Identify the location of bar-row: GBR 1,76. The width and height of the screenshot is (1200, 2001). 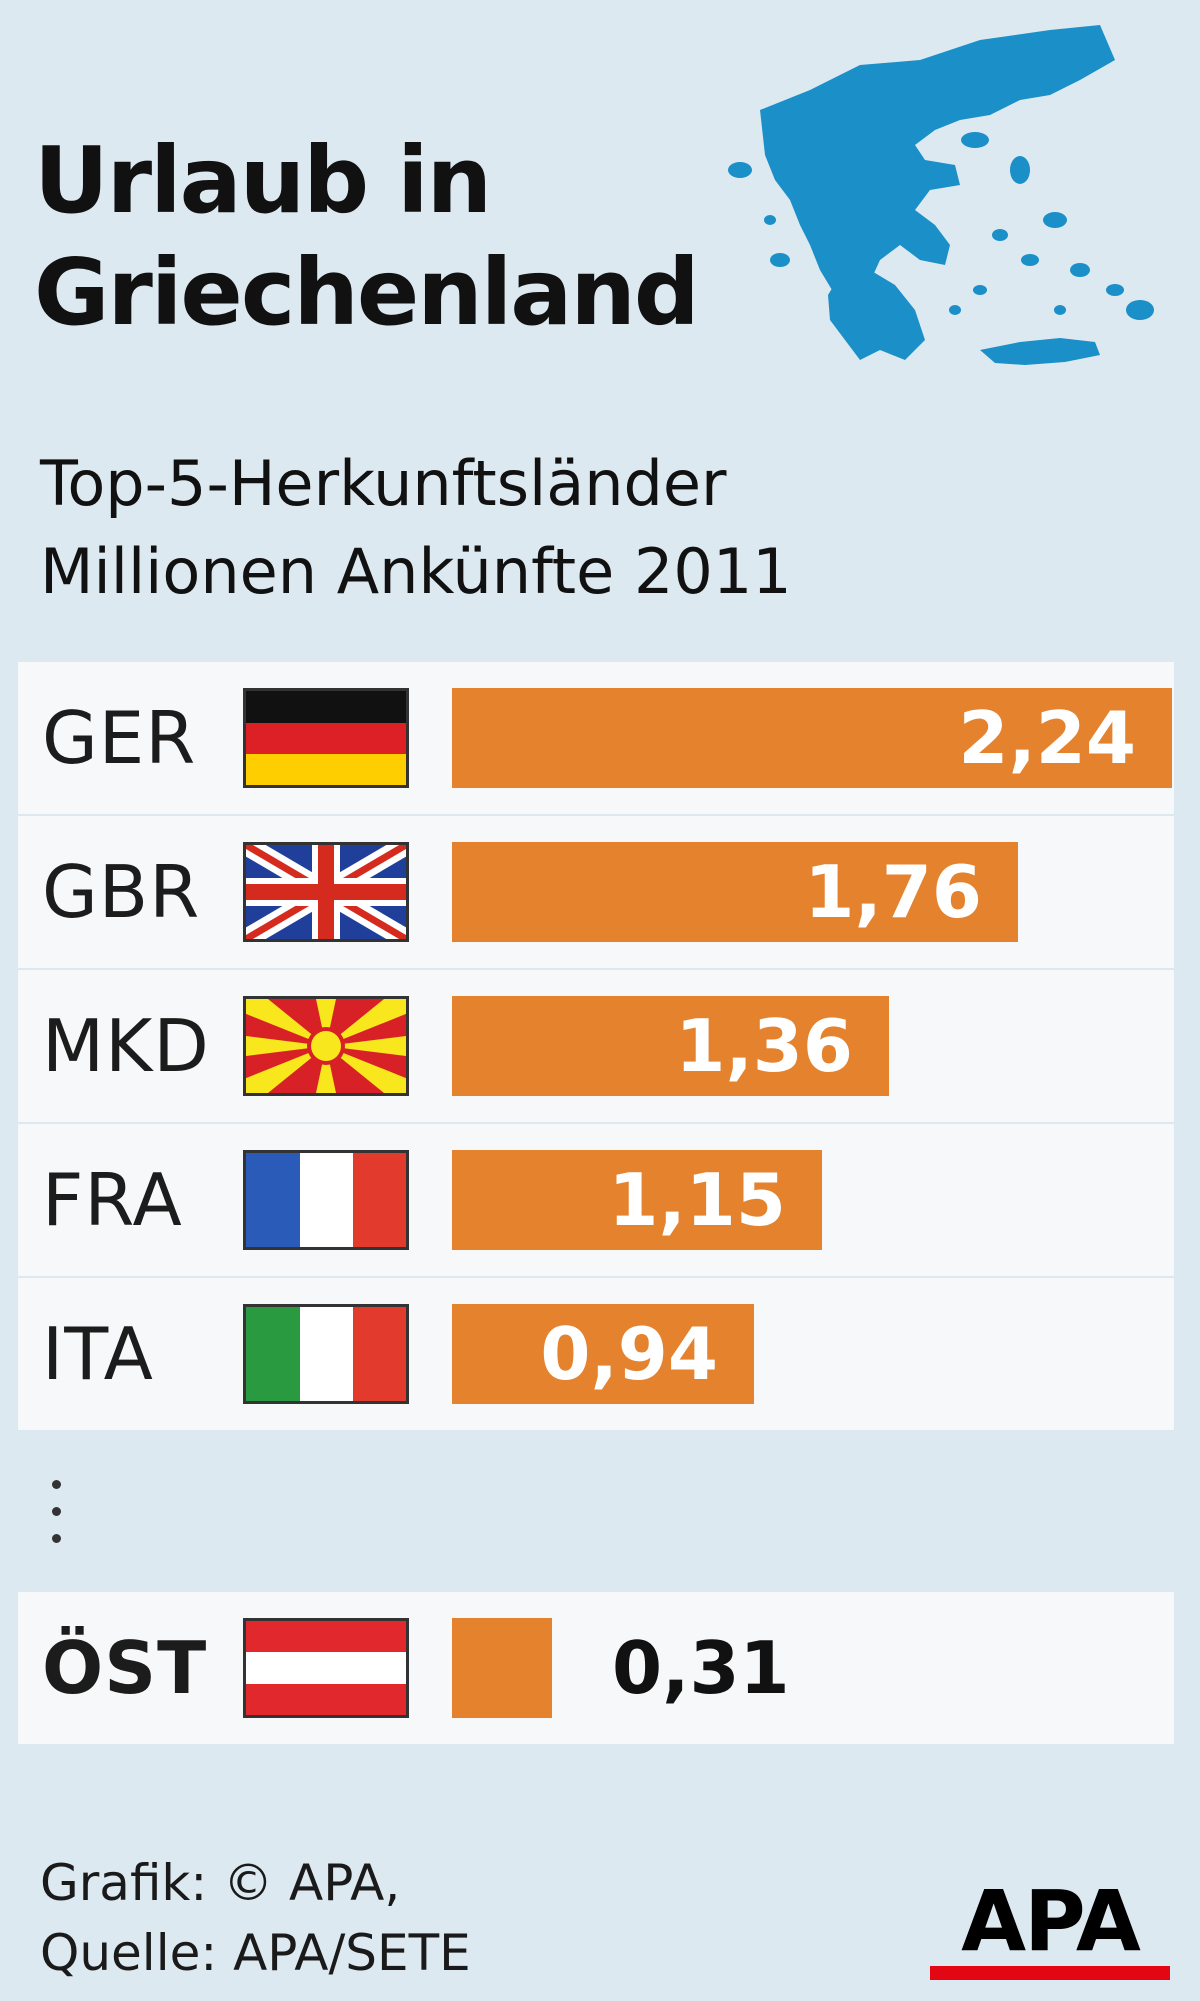
(596, 892).